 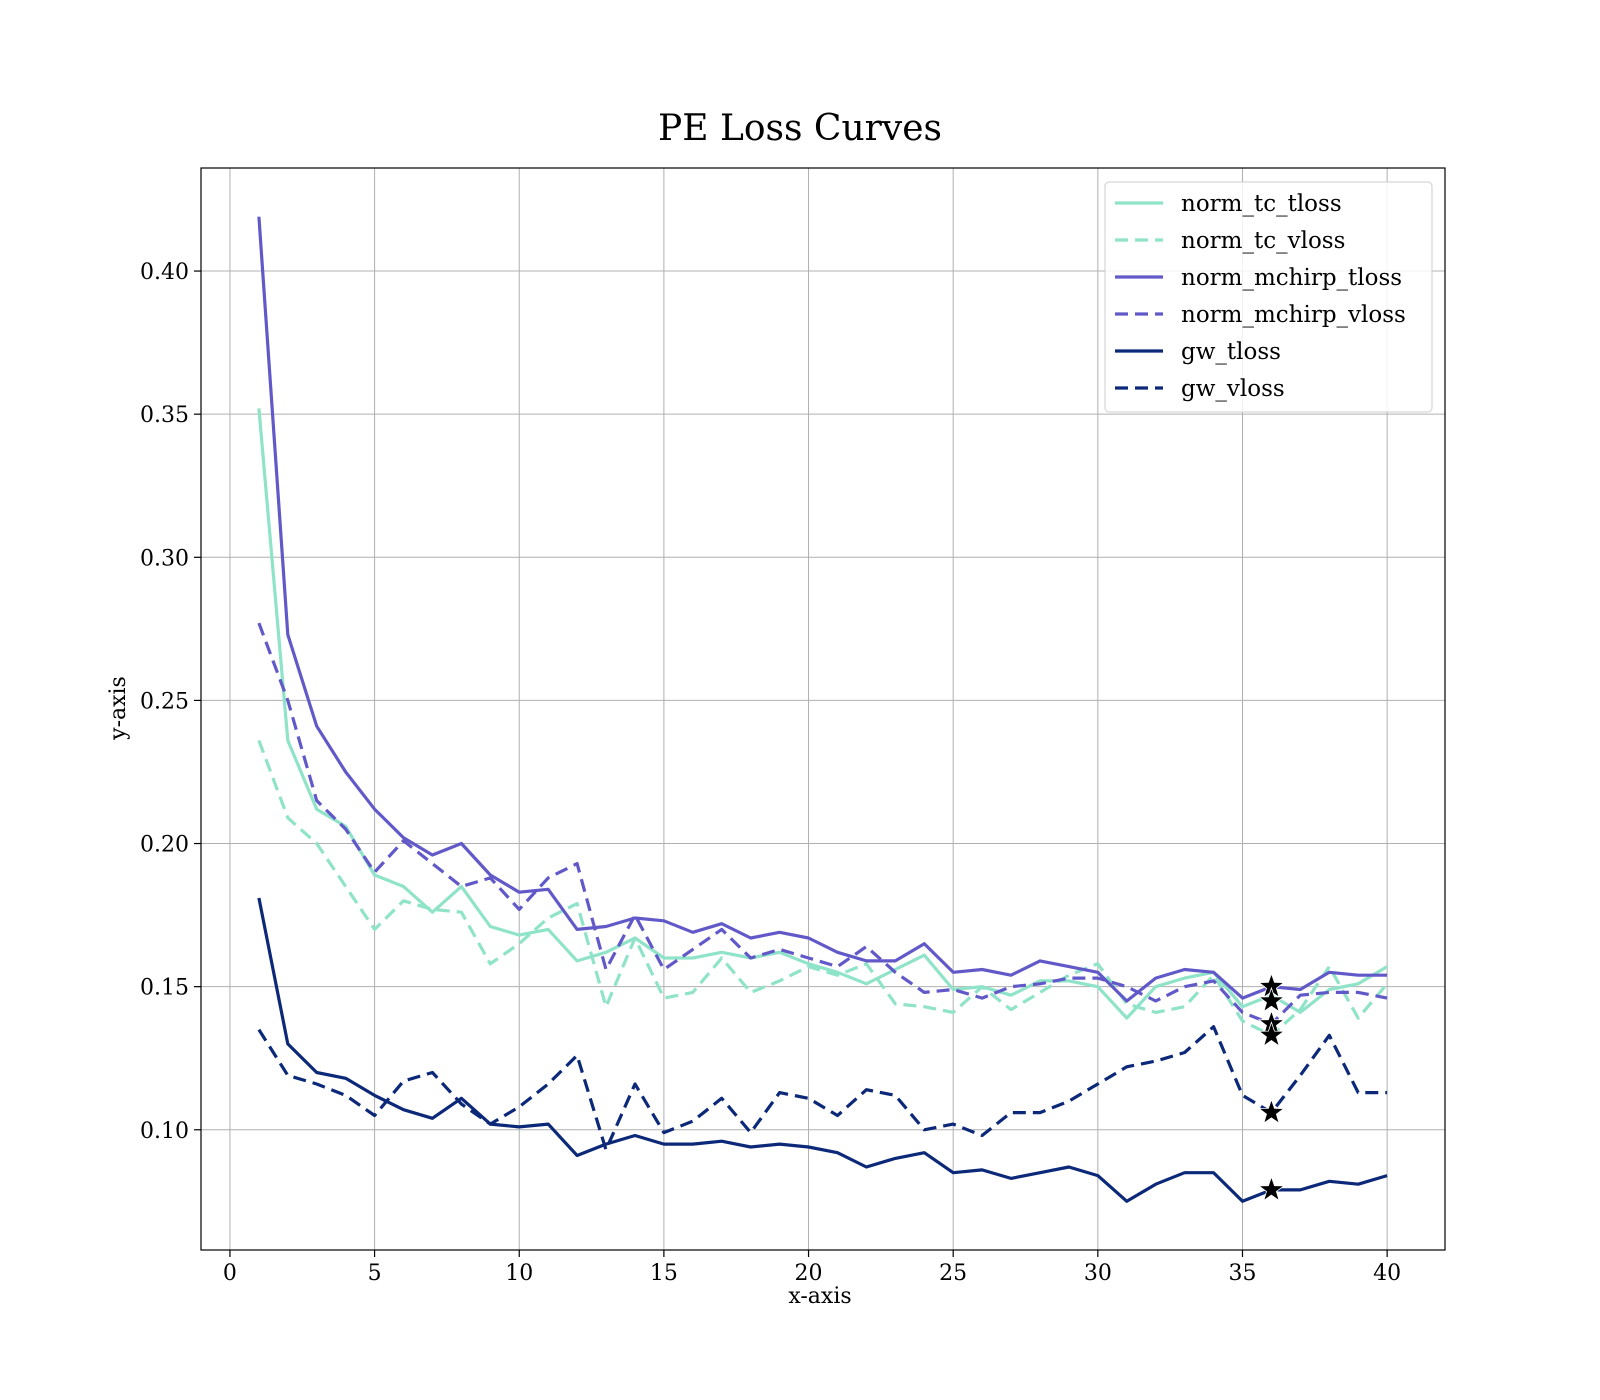 What do you see at coordinates (1387, 1273) in the screenshot?
I see `x-tick-label: 40` at bounding box center [1387, 1273].